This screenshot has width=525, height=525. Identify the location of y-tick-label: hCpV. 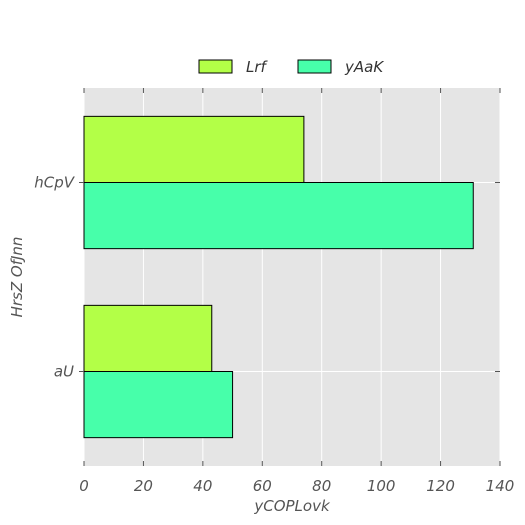
(55, 183).